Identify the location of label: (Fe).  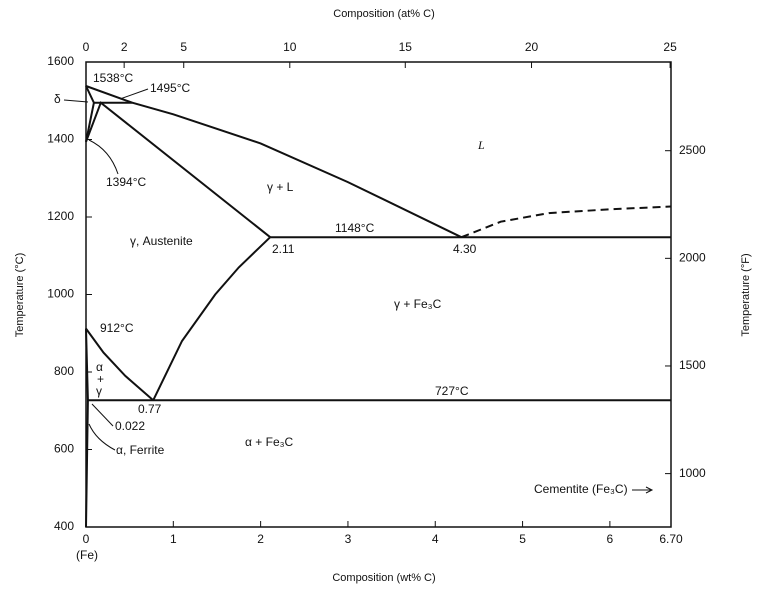
(87, 555).